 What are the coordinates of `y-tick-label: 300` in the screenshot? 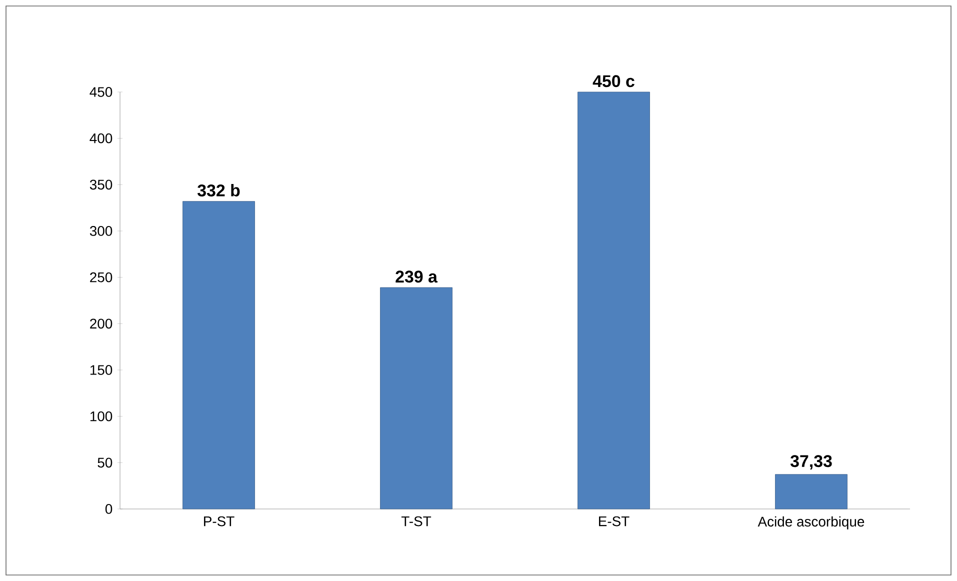 It's located at (101, 231).